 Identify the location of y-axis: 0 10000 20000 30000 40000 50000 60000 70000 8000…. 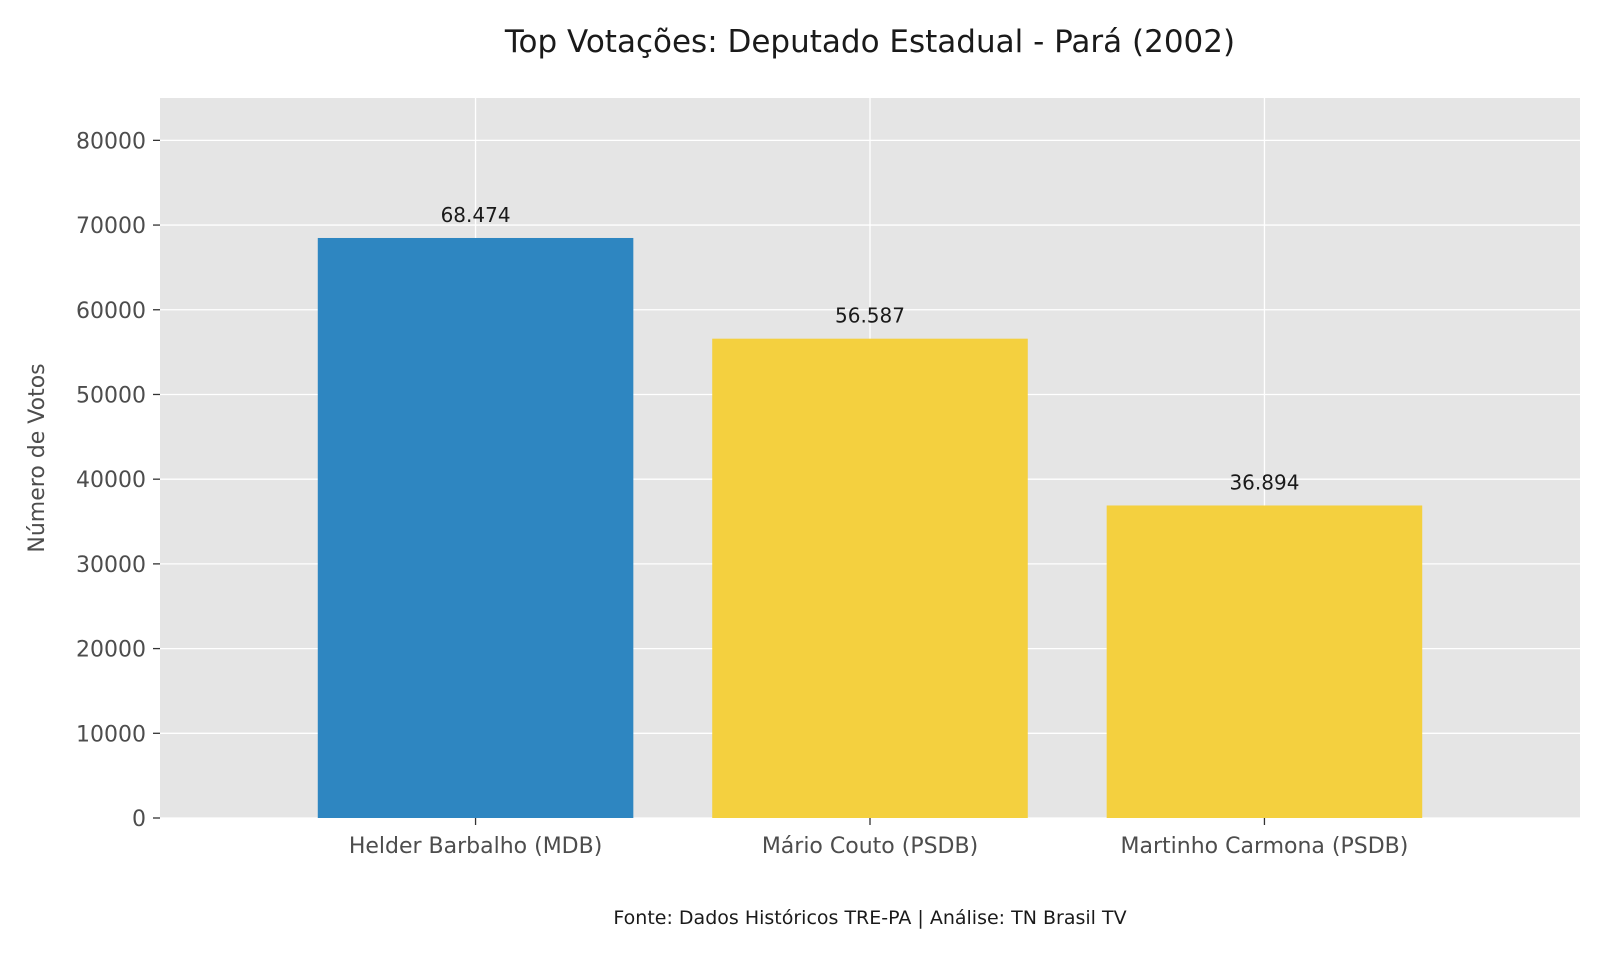
(118, 480).